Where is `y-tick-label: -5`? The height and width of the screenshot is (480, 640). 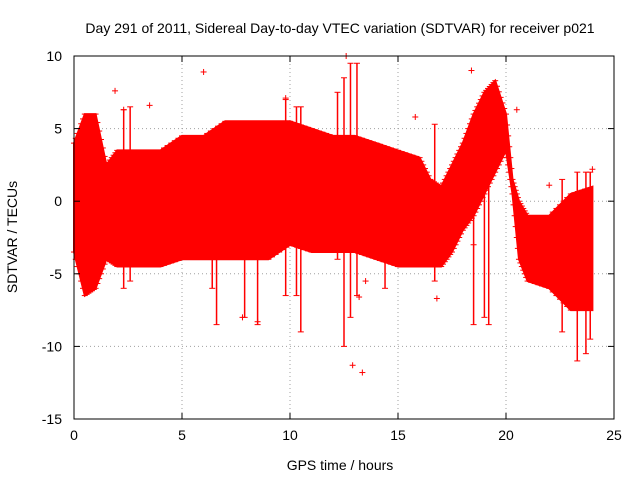
y-tick-label: -5 is located at coordinates (56, 274).